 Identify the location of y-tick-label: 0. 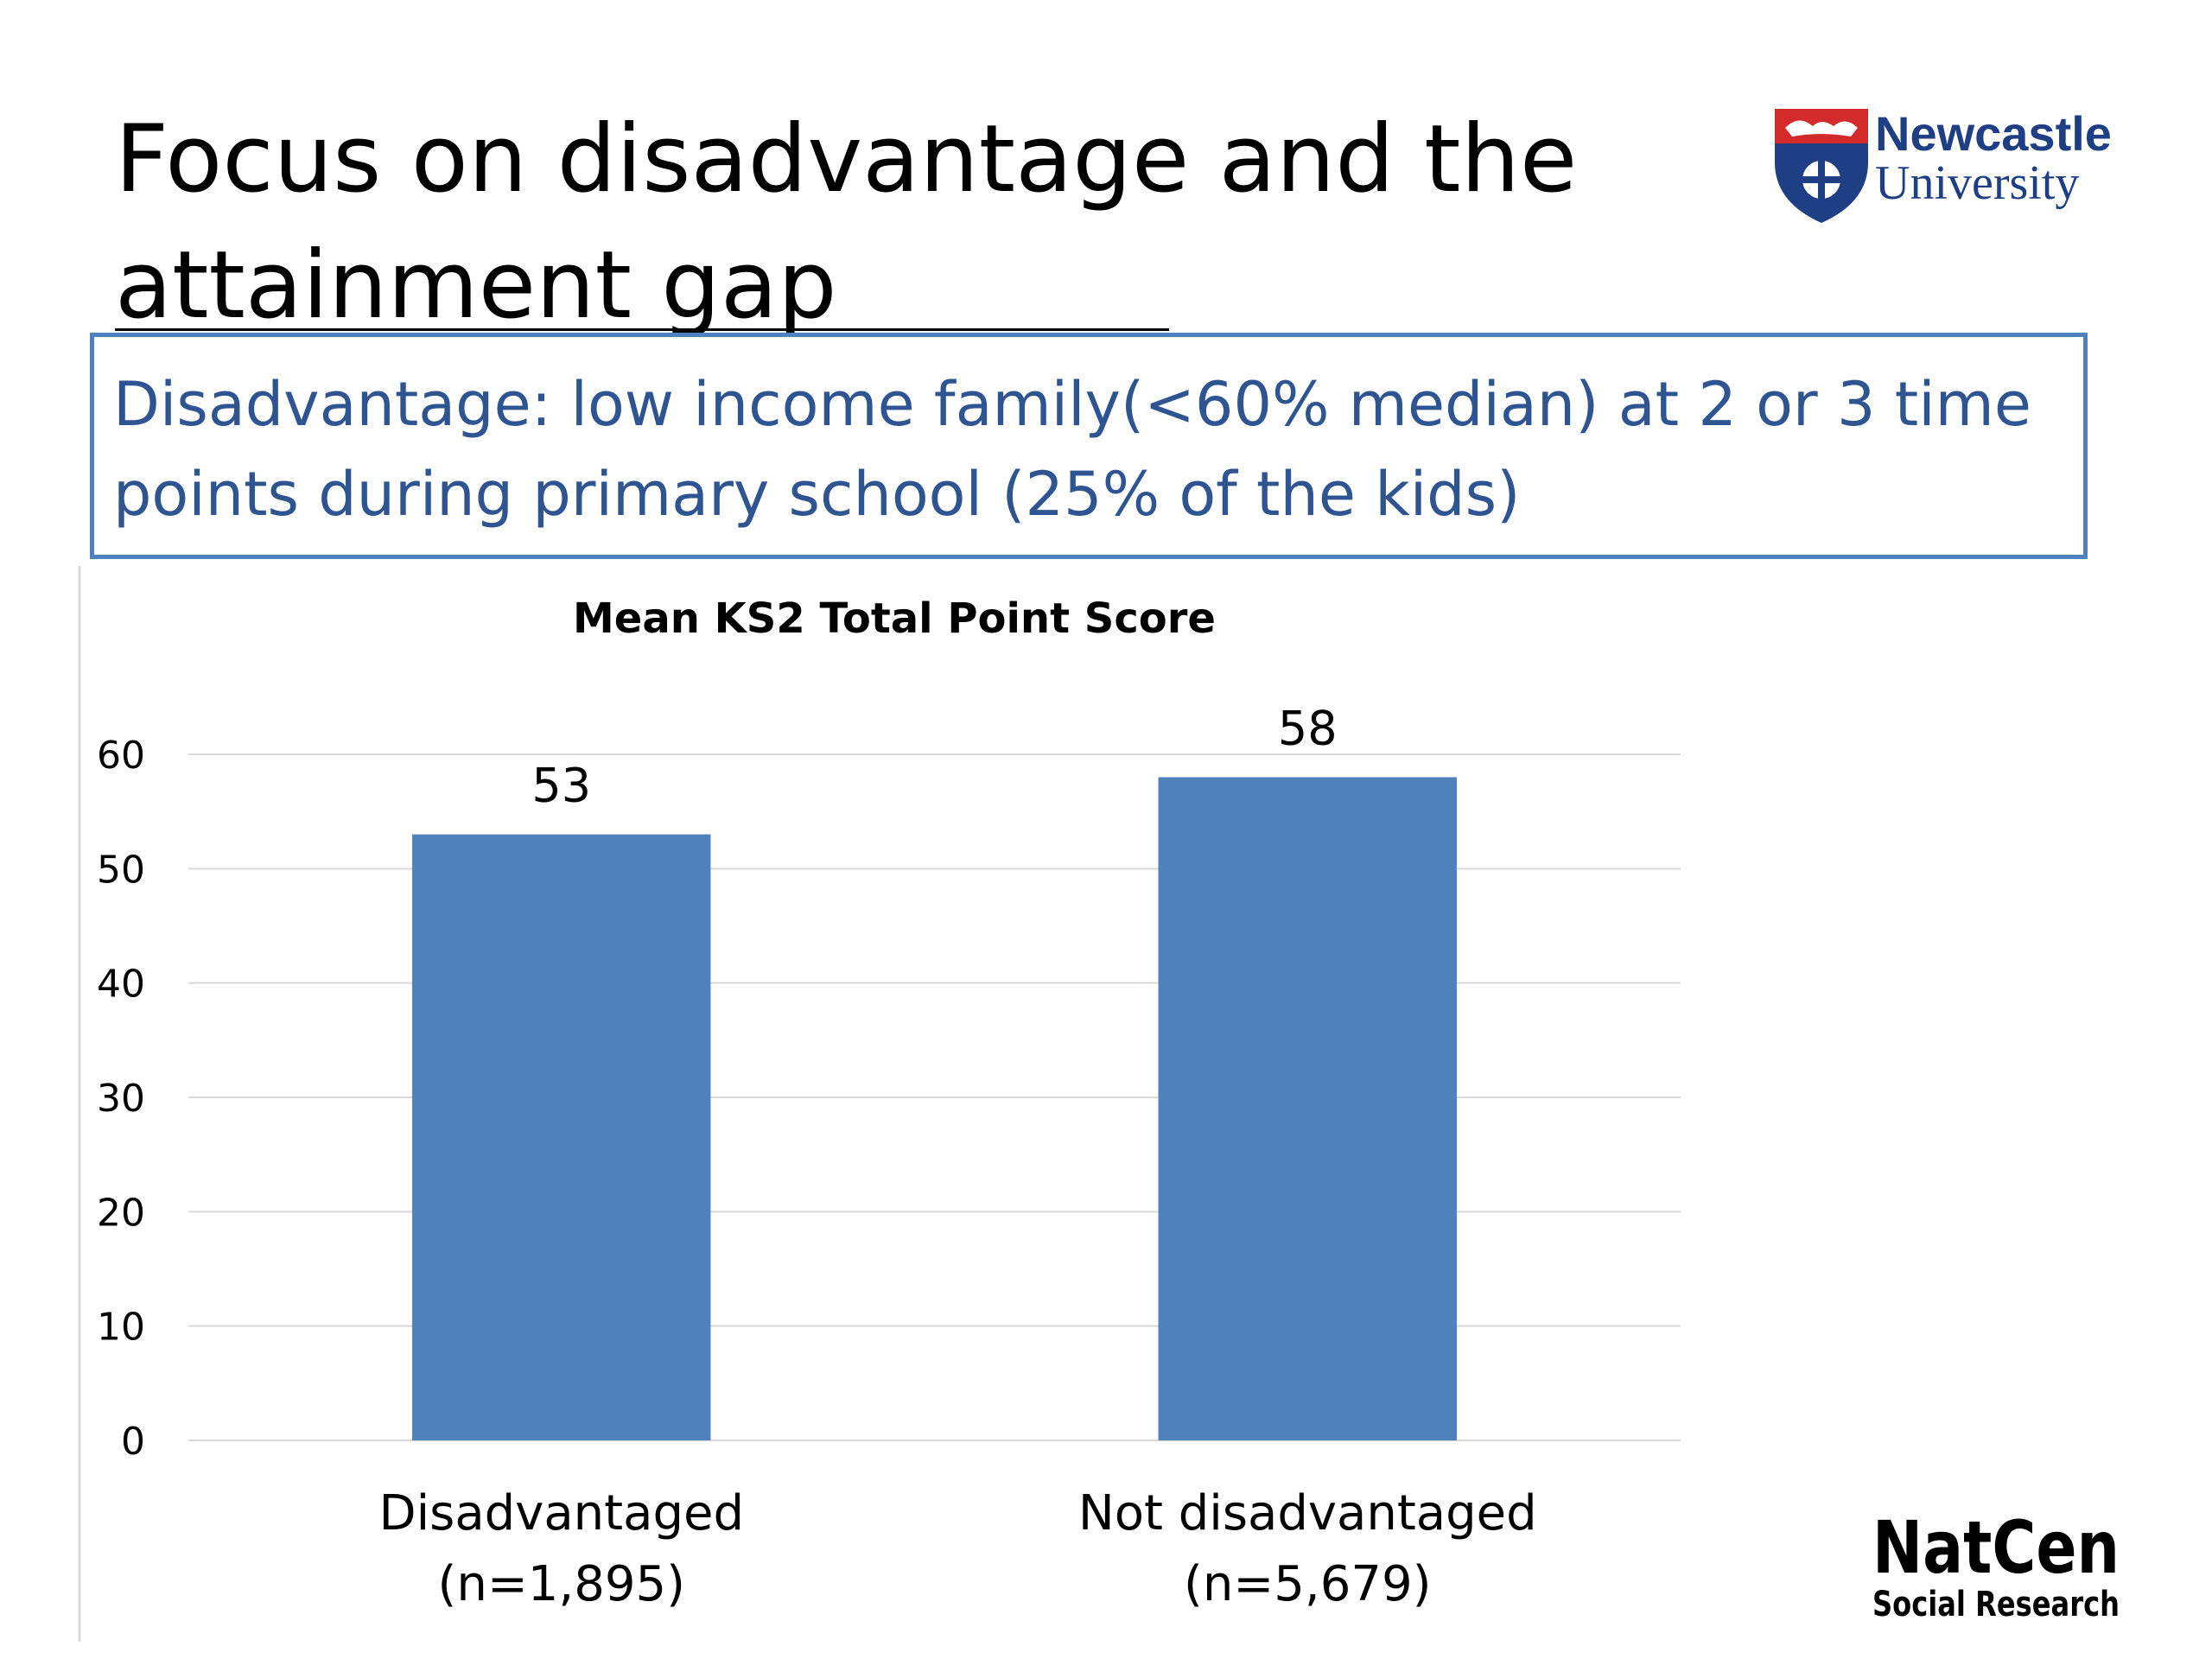
(133, 1442).